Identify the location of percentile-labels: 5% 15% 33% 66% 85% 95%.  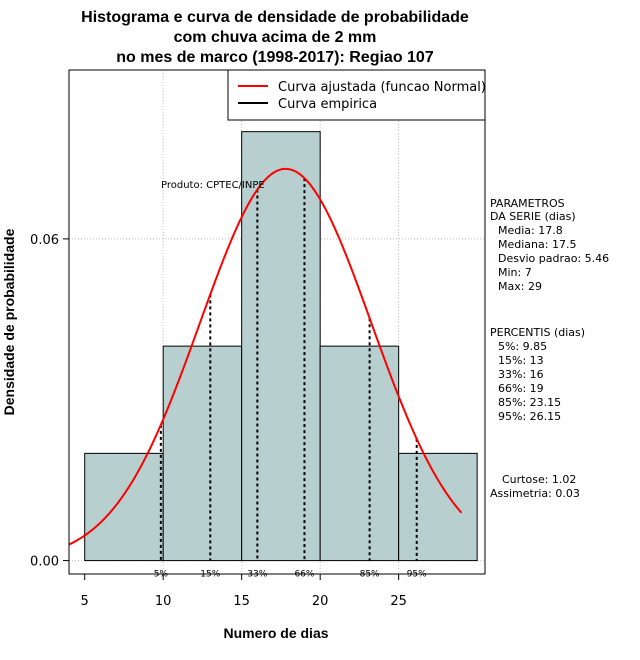
(290, 575).